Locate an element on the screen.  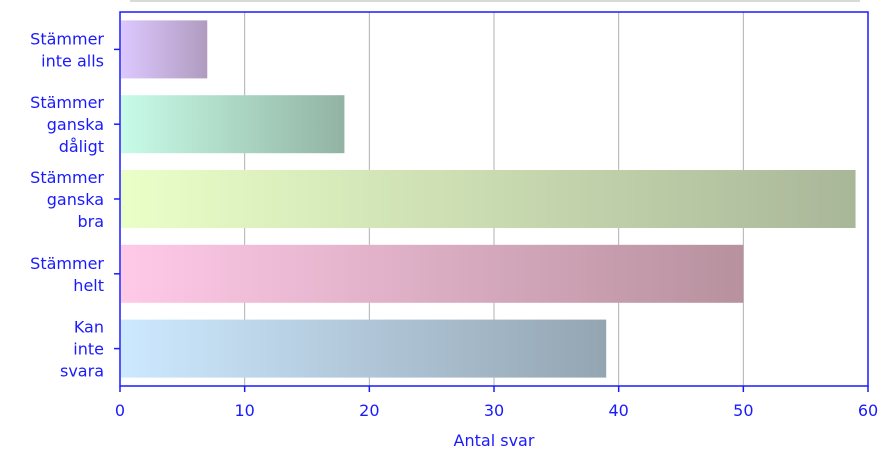
x-tick-label: 60 is located at coordinates (868, 410).